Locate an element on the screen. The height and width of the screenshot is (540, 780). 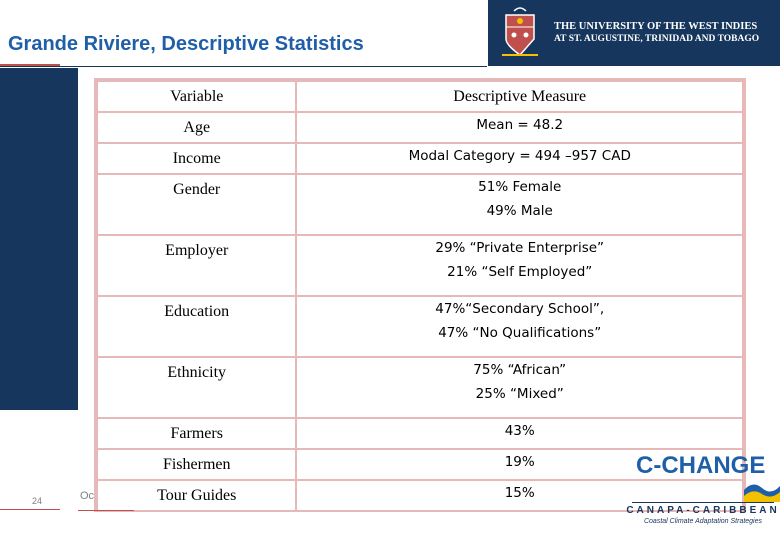
cell-variable: Ethnicity is located at coordinates (196, 387).